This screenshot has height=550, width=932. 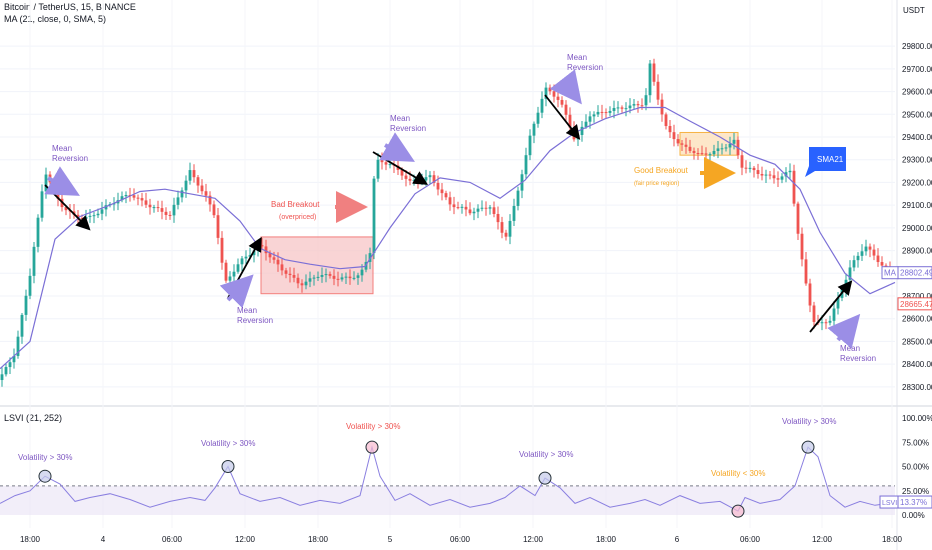 I want to click on price-tick-label: 28600.00, so click(x=917, y=319).